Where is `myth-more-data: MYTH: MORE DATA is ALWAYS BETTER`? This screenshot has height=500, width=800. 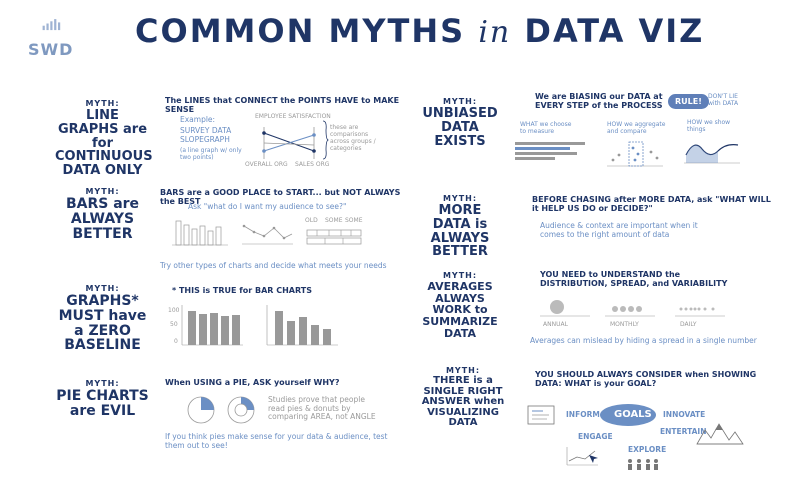 myth-more-data: MYTH: MORE DATA is ALWAYS BETTER is located at coordinates (460, 227).